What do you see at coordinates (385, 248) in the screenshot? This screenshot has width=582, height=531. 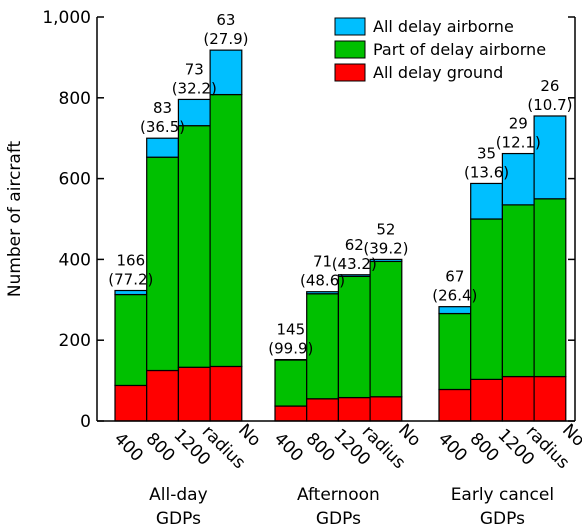 I see `bar-percent-label: (39.2)` at bounding box center [385, 248].